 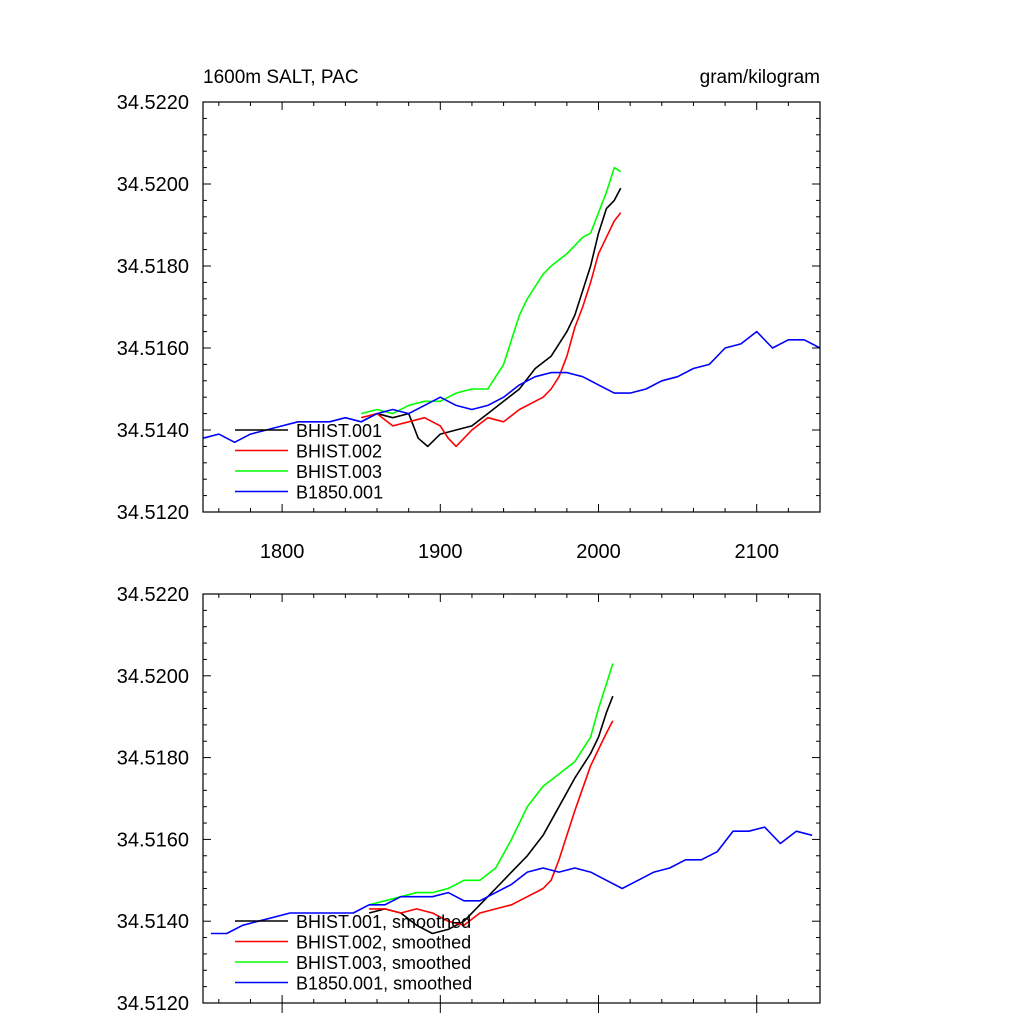 I want to click on legend-label: BHIST.002, smoothed, so click(x=383, y=943).